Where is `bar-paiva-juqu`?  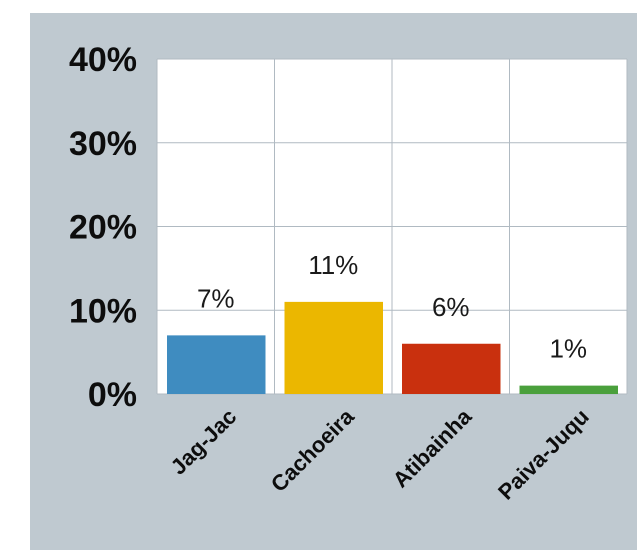 bar-paiva-juqu is located at coordinates (568, 389).